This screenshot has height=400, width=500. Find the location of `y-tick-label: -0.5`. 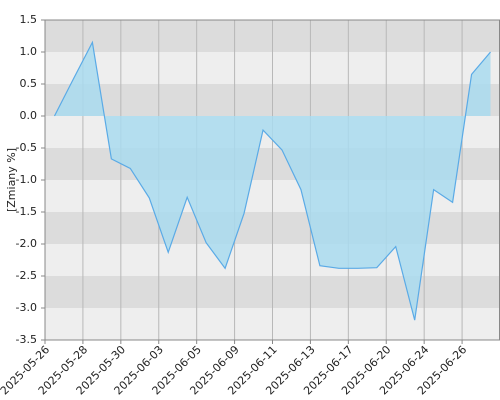

y-tick-label: -0.5 is located at coordinates (26, 147).